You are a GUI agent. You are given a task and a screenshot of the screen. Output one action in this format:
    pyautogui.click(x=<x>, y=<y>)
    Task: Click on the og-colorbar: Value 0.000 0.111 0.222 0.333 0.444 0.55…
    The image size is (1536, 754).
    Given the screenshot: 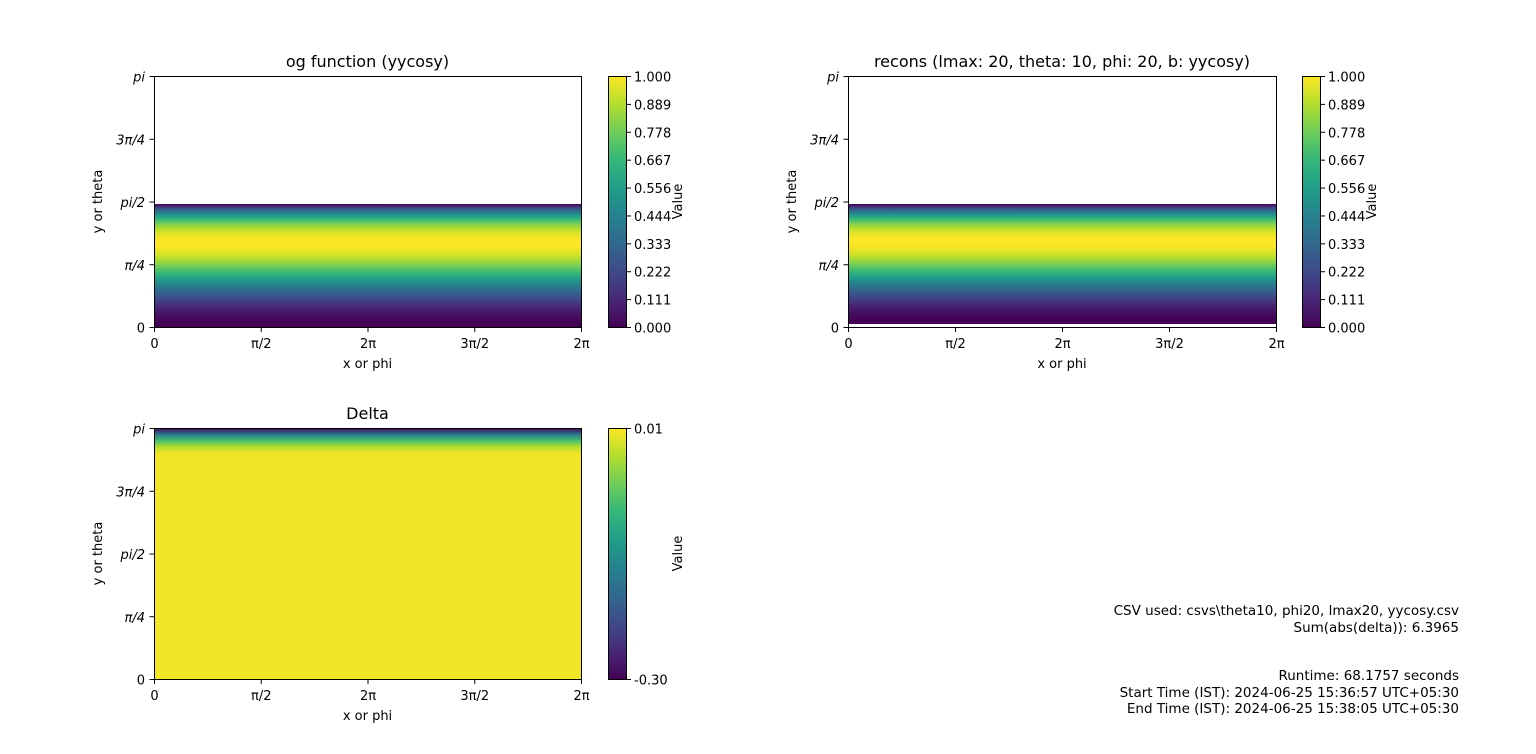 What is the action you would take?
    pyautogui.click(x=647, y=204)
    